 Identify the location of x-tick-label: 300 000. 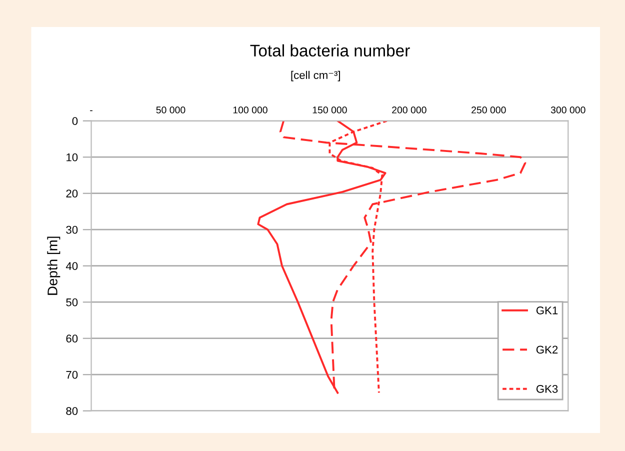
(568, 110).